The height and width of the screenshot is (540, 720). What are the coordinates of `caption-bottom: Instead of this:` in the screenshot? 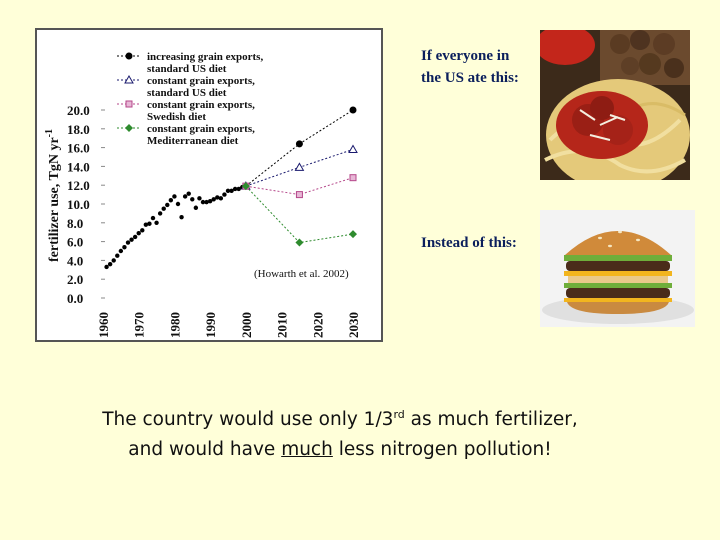 It's located at (469, 243).